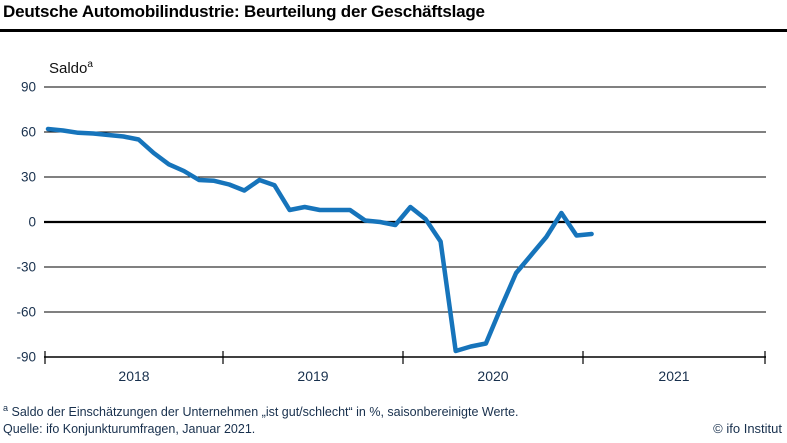 The height and width of the screenshot is (443, 787). Describe the element at coordinates (673, 376) in the screenshot. I see `x-tick-label: 2021` at that location.